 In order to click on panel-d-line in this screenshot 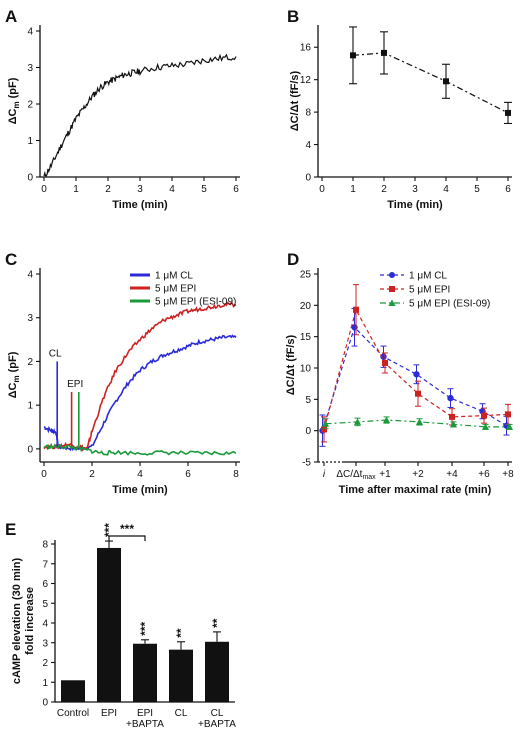, I will do `click(414, 378)`.